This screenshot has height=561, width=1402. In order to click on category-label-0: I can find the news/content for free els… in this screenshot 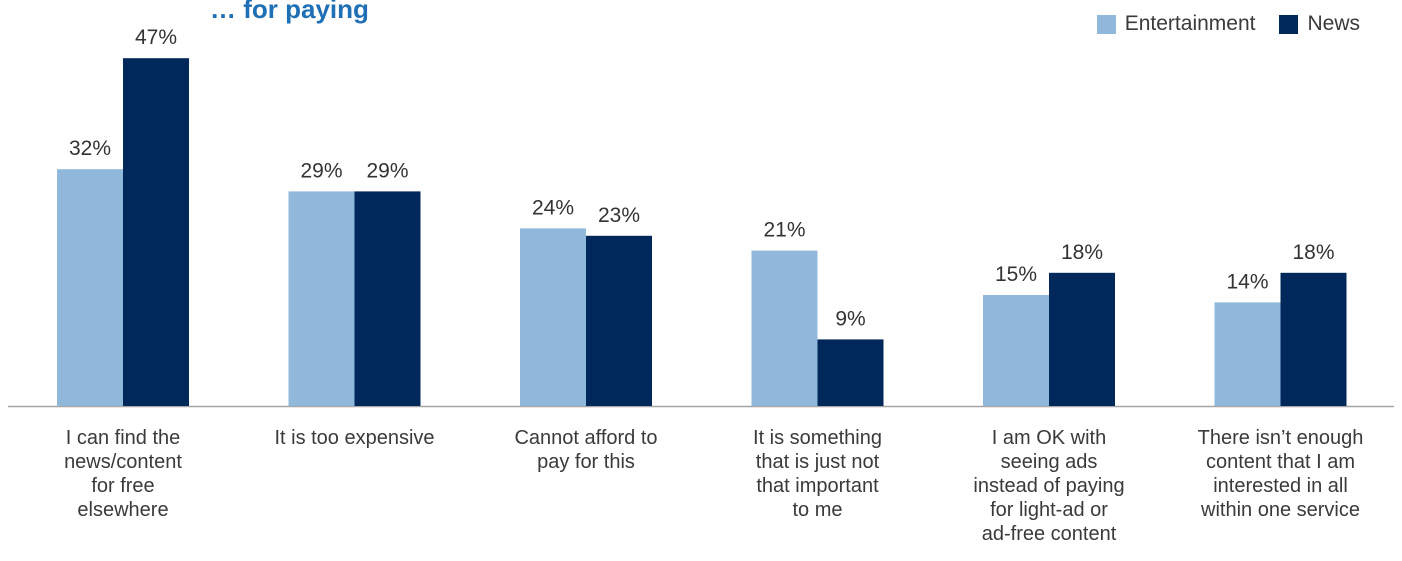, I will do `click(123, 474)`.